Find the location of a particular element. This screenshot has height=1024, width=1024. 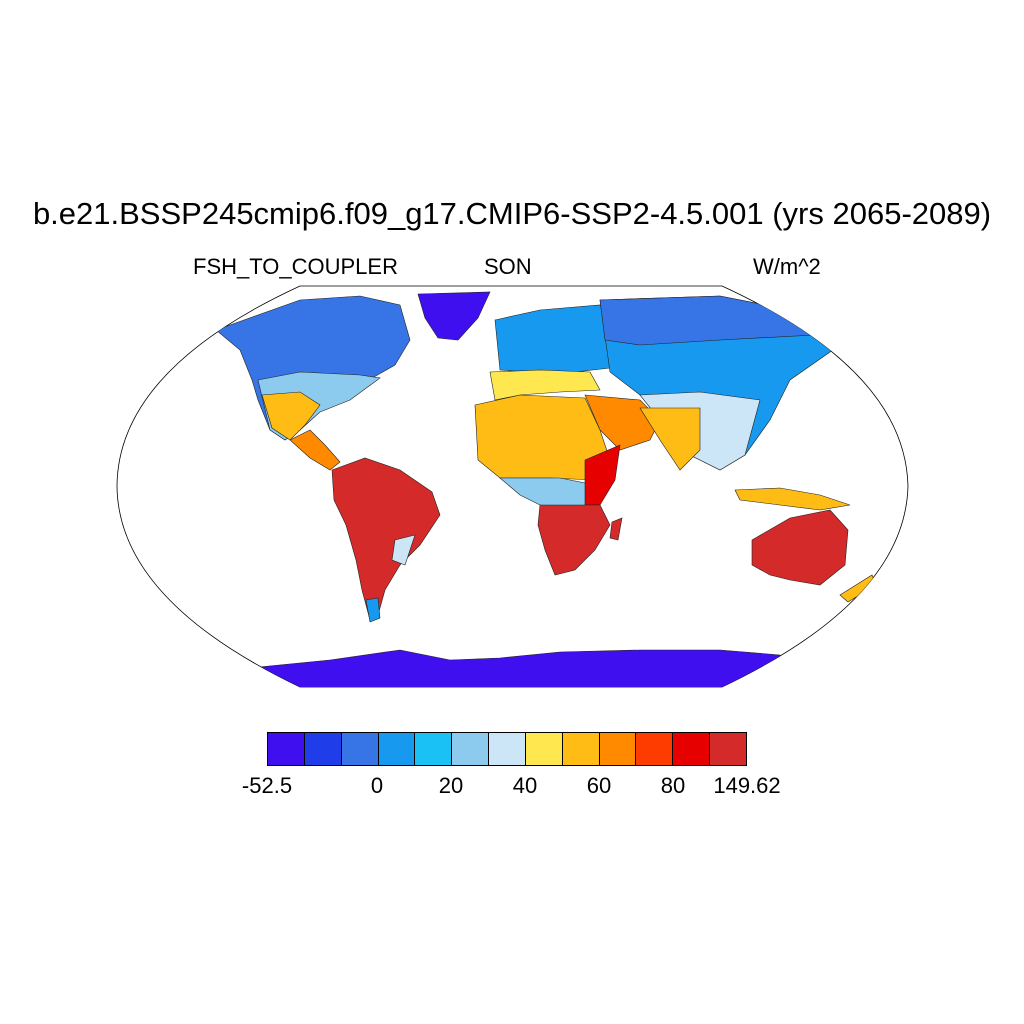

colorbar-tick-label: 40 is located at coordinates (525, 785).